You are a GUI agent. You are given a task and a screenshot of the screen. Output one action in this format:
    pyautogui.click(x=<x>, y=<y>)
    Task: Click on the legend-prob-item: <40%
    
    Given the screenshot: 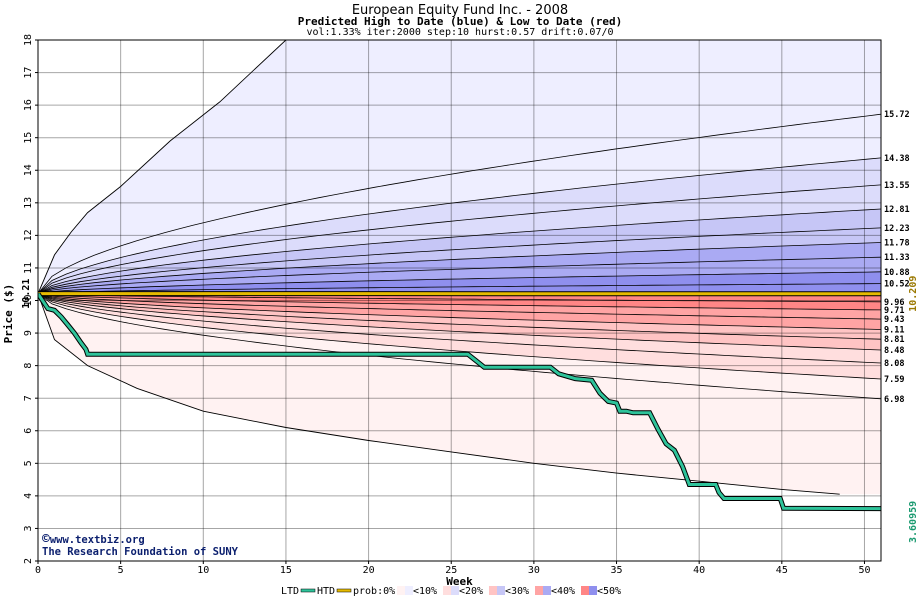 What is the action you would take?
    pyautogui.click(x=563, y=591)
    